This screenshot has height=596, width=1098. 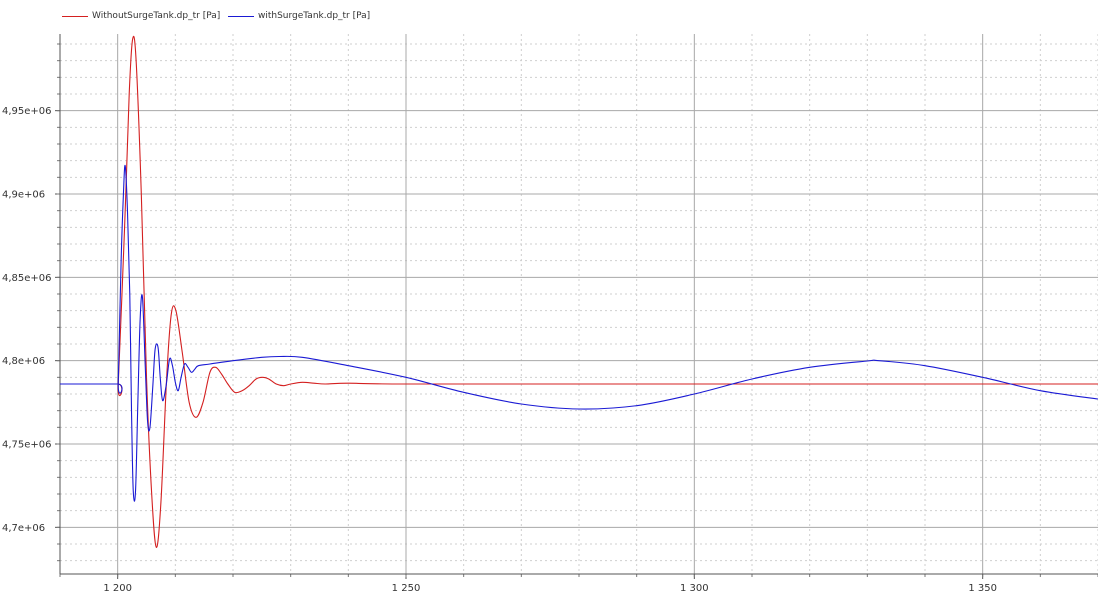 I want to click on legend-item-with-surge-tank: withSurgeTank.dp_tr [Pa], so click(x=299, y=16).